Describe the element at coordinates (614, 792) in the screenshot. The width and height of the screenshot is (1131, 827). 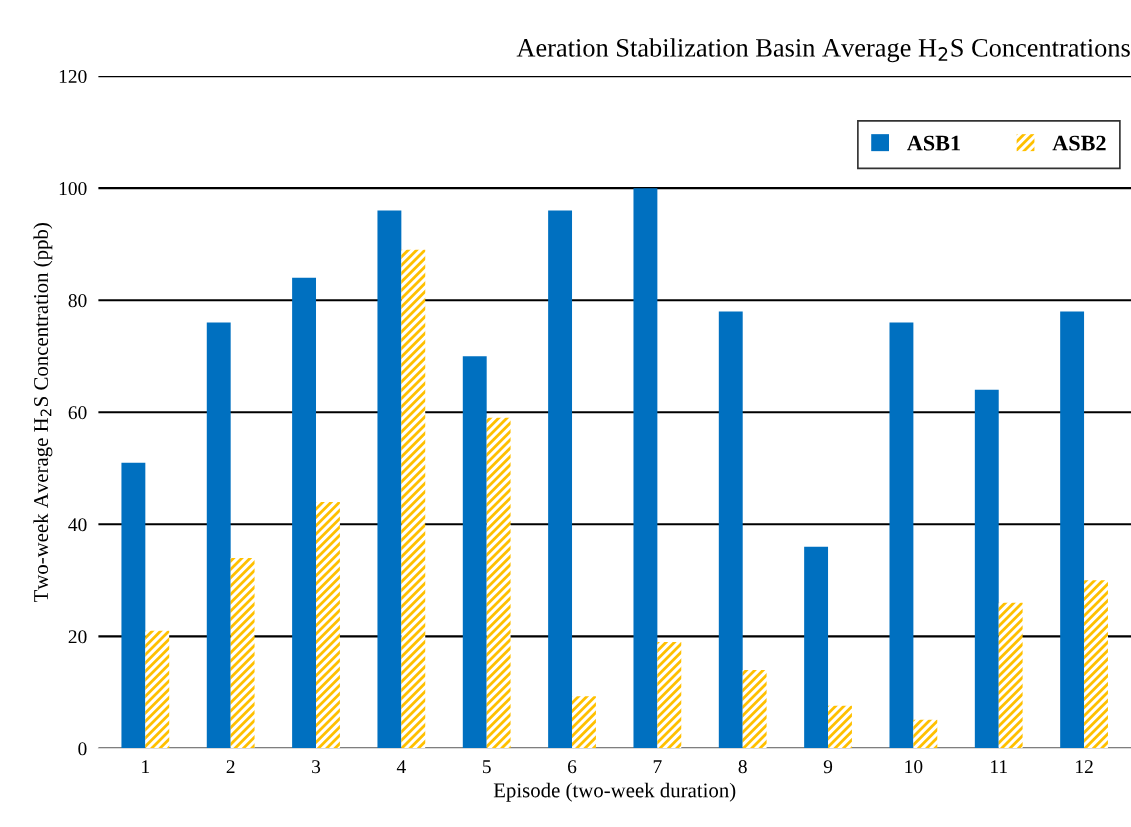
I see `x-axis-title: Episode (two-week duration)` at that location.